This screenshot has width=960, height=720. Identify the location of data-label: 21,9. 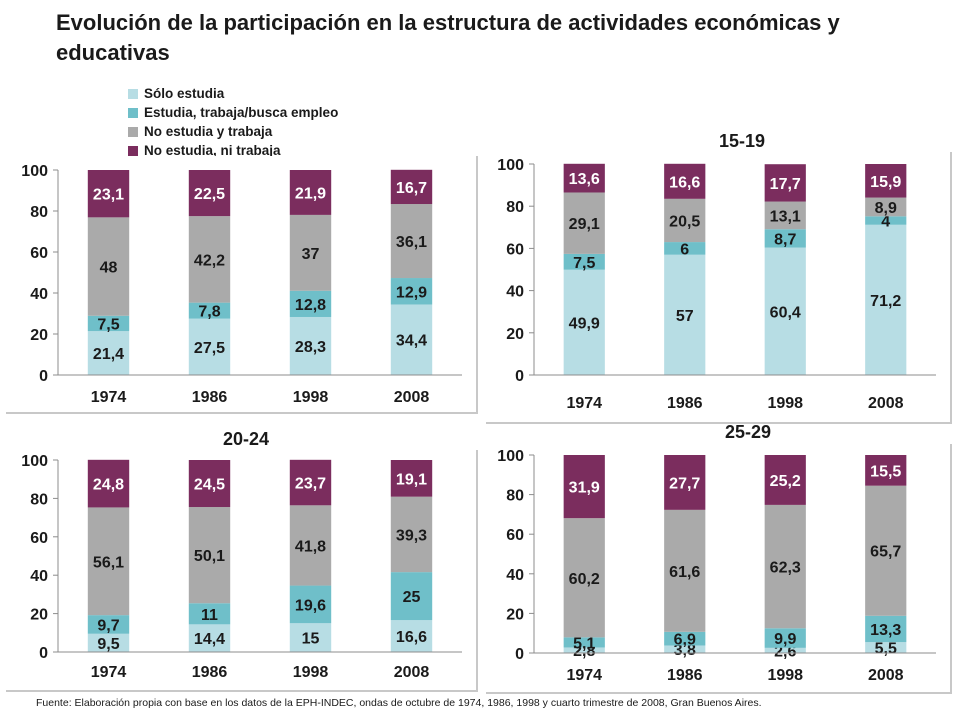
(310, 193).